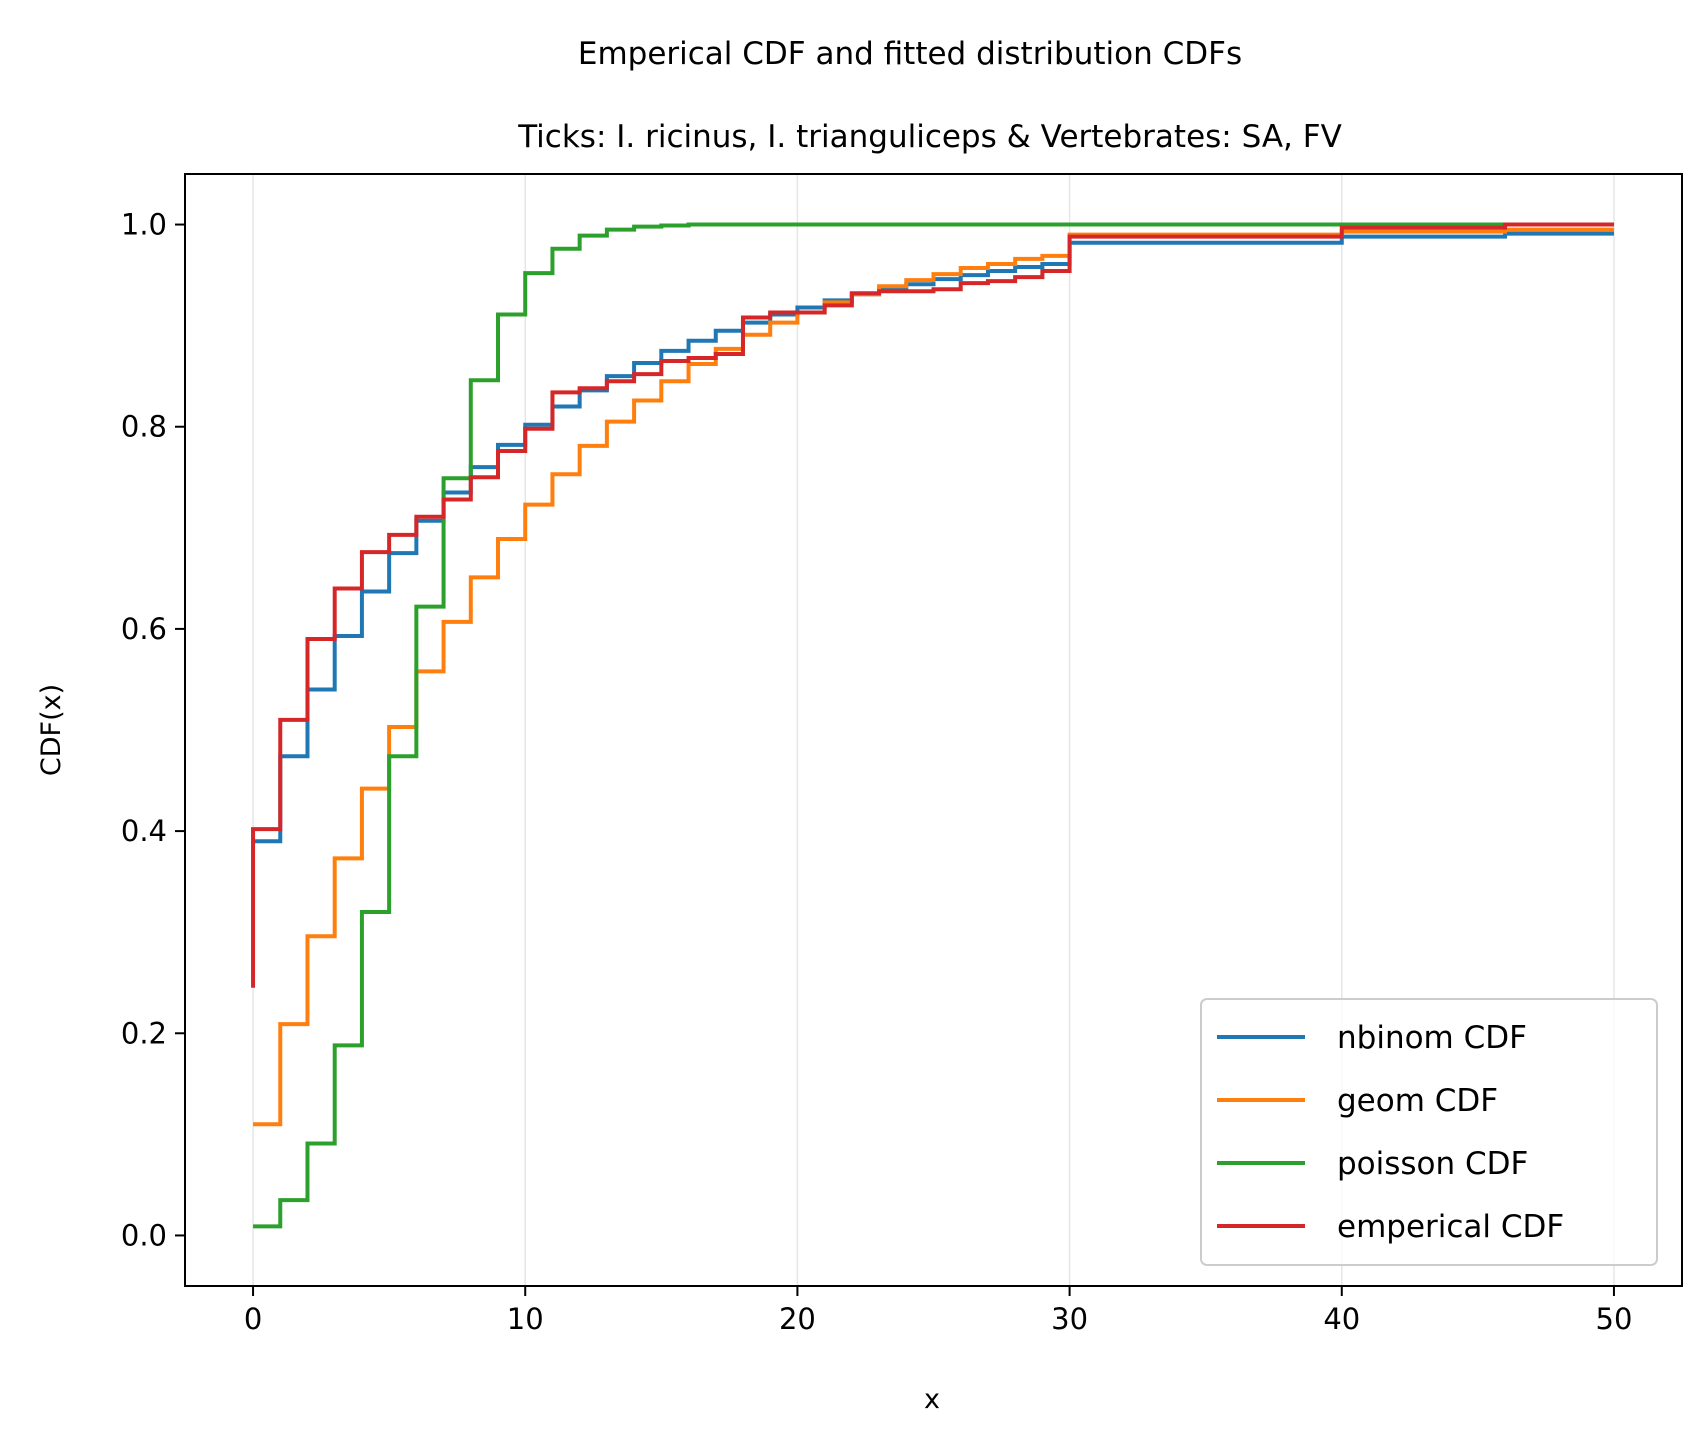 The height and width of the screenshot is (1442, 1702). Describe the element at coordinates (1417, 1101) in the screenshot. I see `legend-label-geom: geom CDF` at that location.